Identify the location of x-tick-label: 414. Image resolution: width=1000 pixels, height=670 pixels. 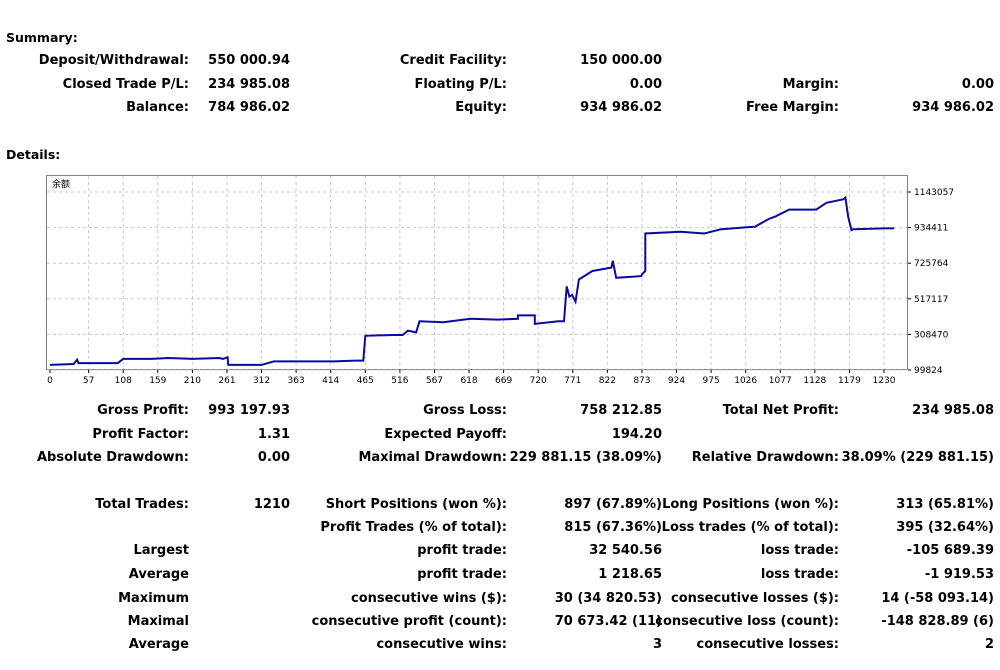
(330, 381).